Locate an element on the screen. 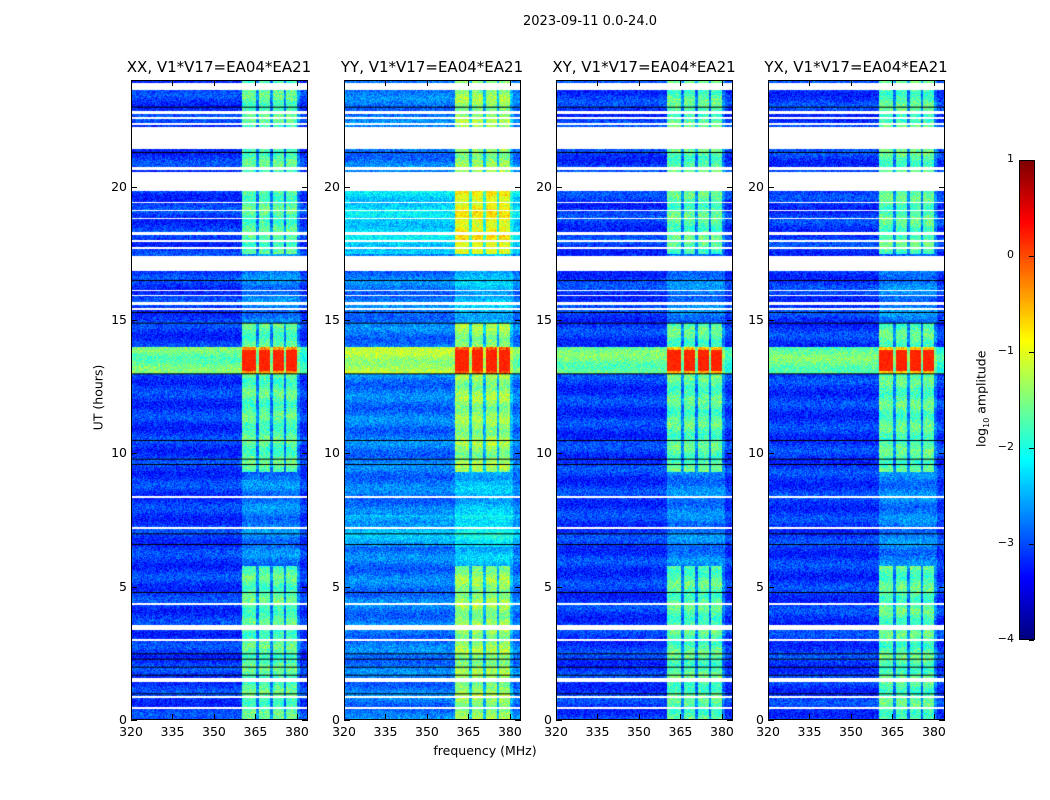  panel-title: XX, V1*V17=EA04*EA21 is located at coordinates (219, 67).